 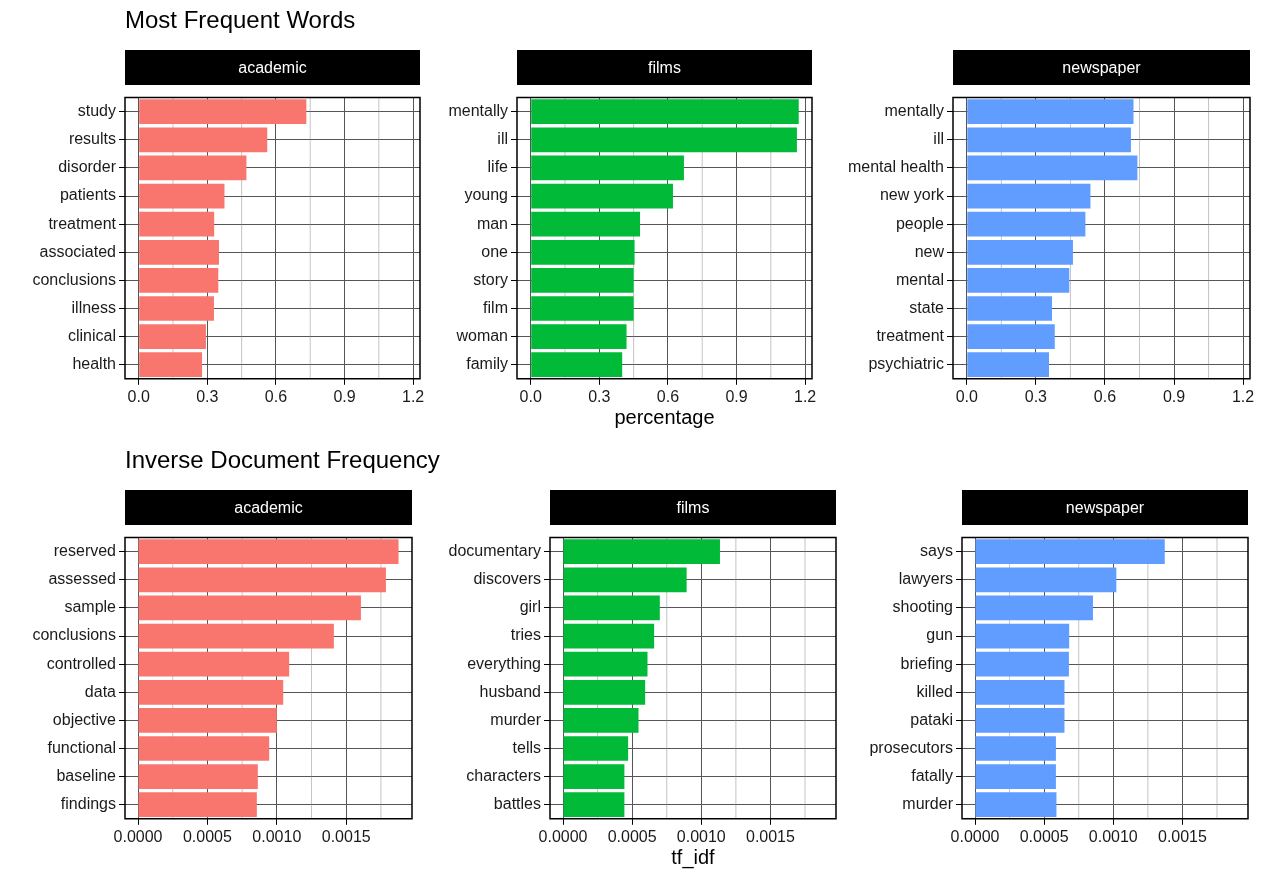 I want to click on y-tick-label: briefing, so click(x=926, y=663).